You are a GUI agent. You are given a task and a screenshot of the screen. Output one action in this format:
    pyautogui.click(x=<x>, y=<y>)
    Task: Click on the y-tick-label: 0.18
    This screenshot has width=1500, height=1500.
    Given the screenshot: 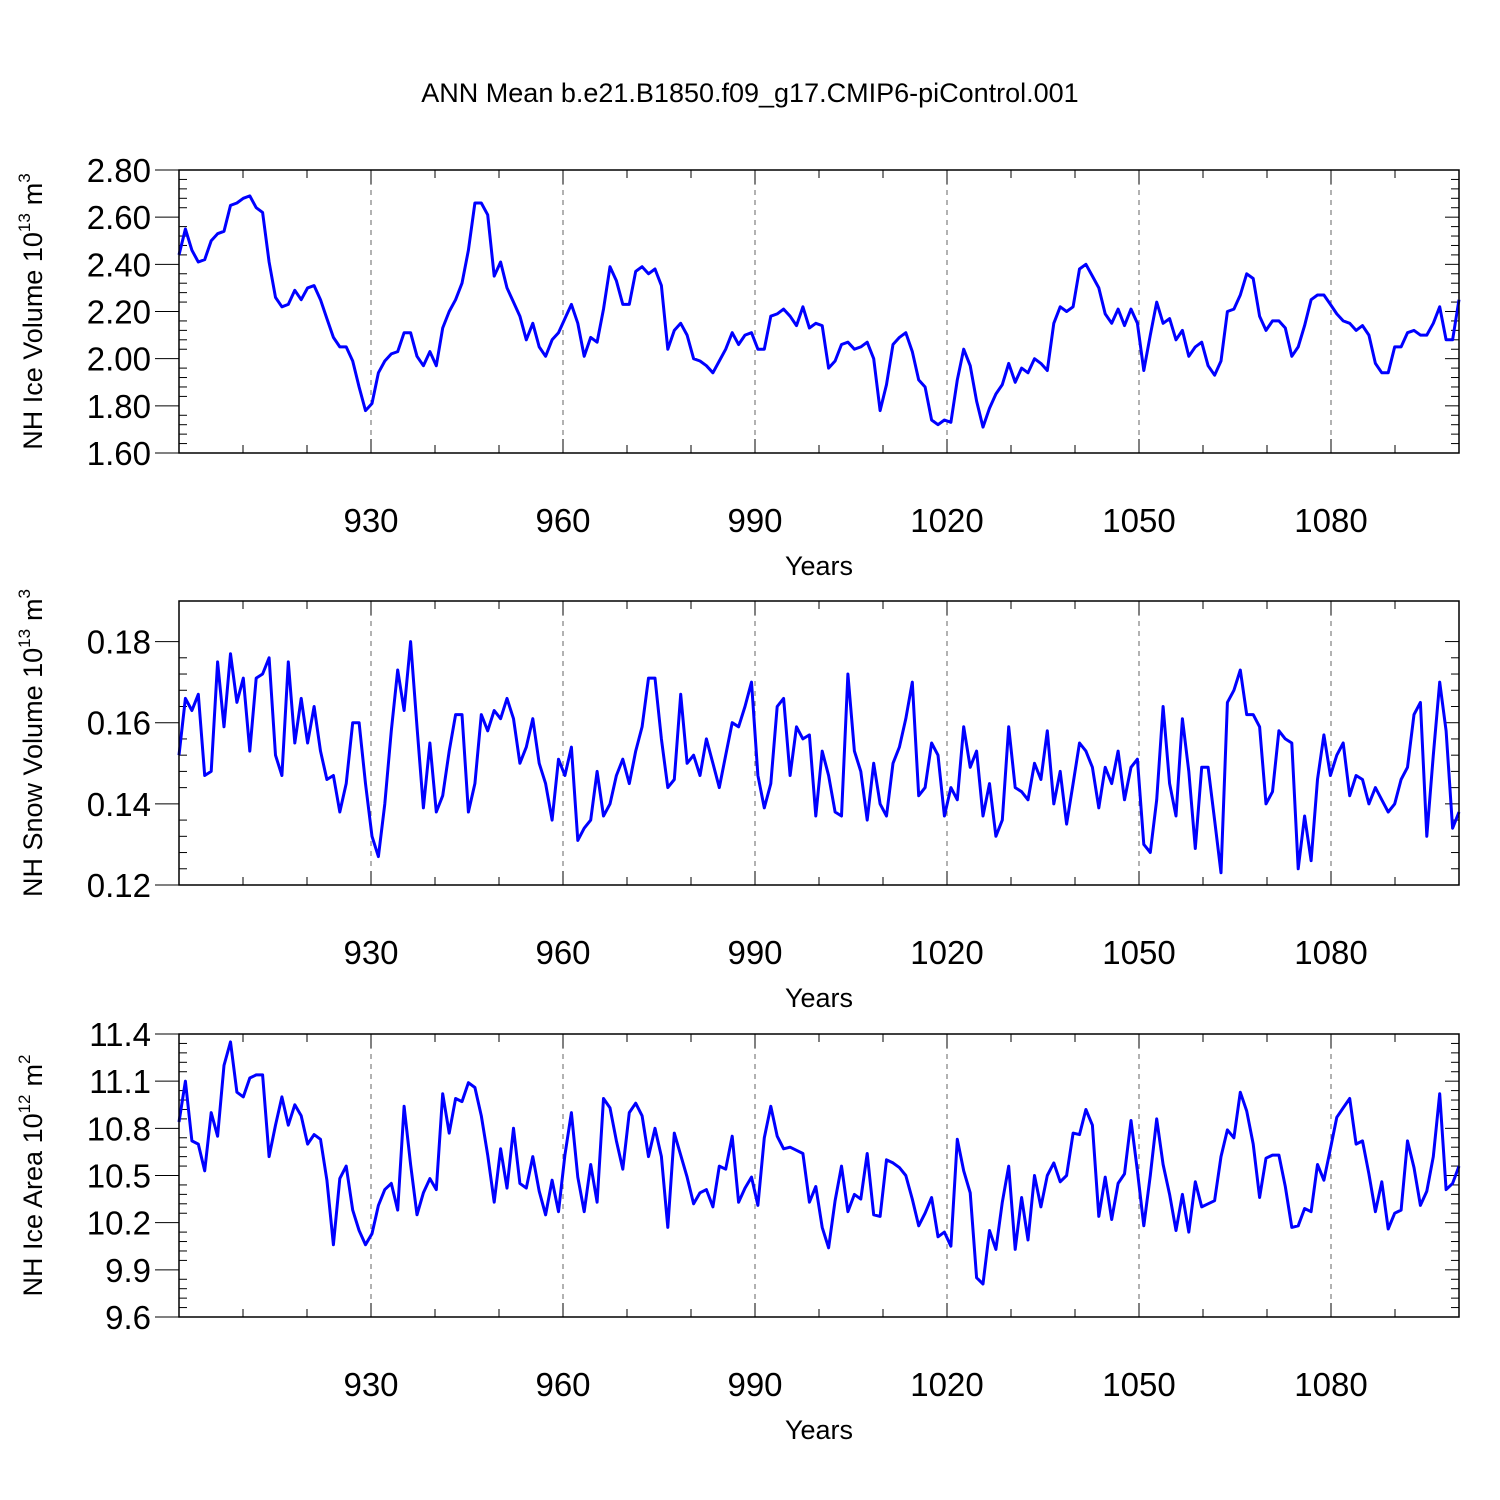 What is the action you would take?
    pyautogui.click(x=119, y=642)
    